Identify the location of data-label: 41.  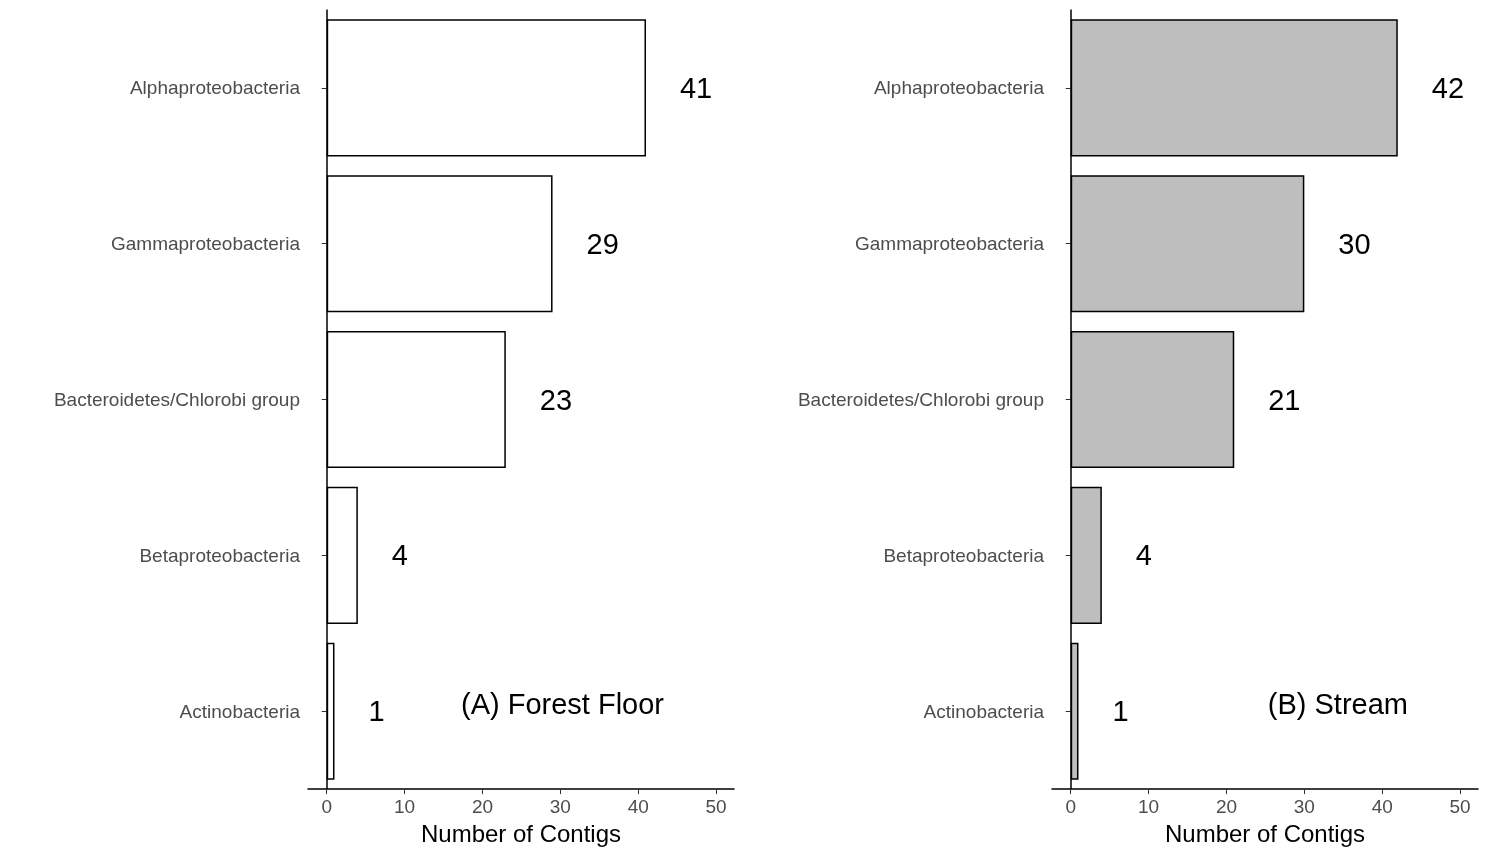
(696, 87).